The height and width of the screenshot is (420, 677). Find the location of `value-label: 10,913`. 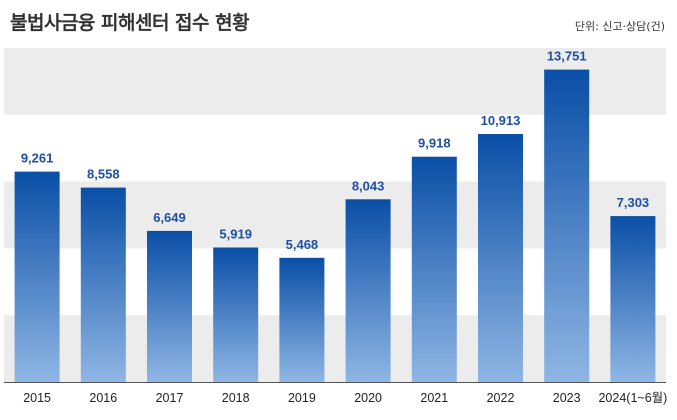

value-label: 10,913 is located at coordinates (501, 120).